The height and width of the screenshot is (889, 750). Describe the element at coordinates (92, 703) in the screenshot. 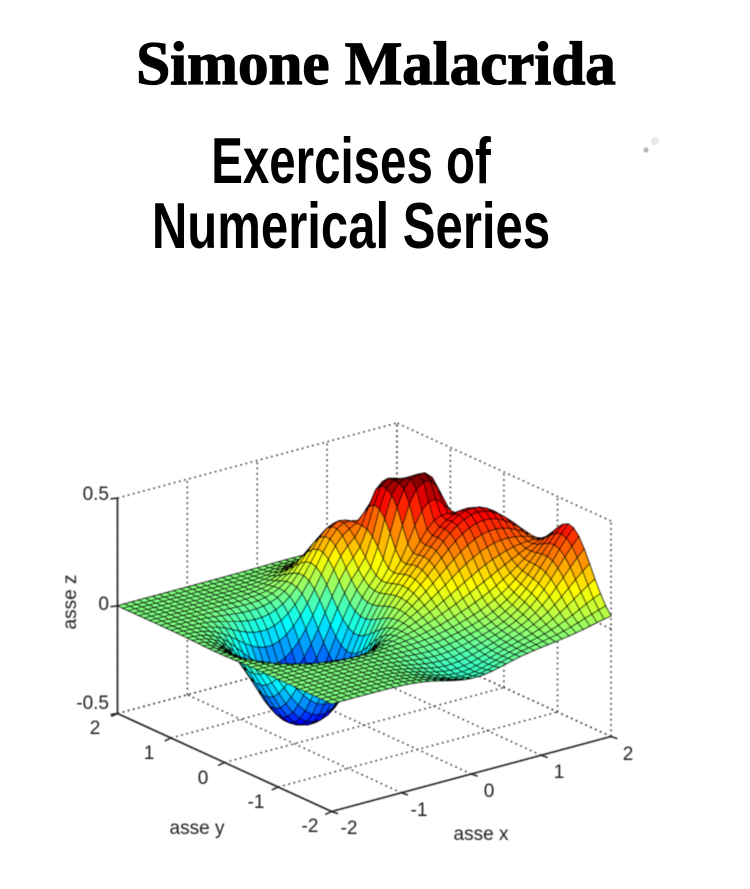

I see `svg-text: -0.5` at that location.